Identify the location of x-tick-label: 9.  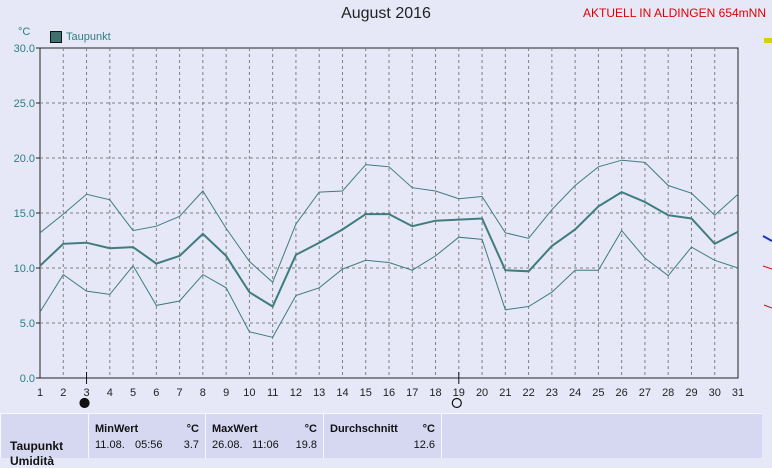
(226, 393).